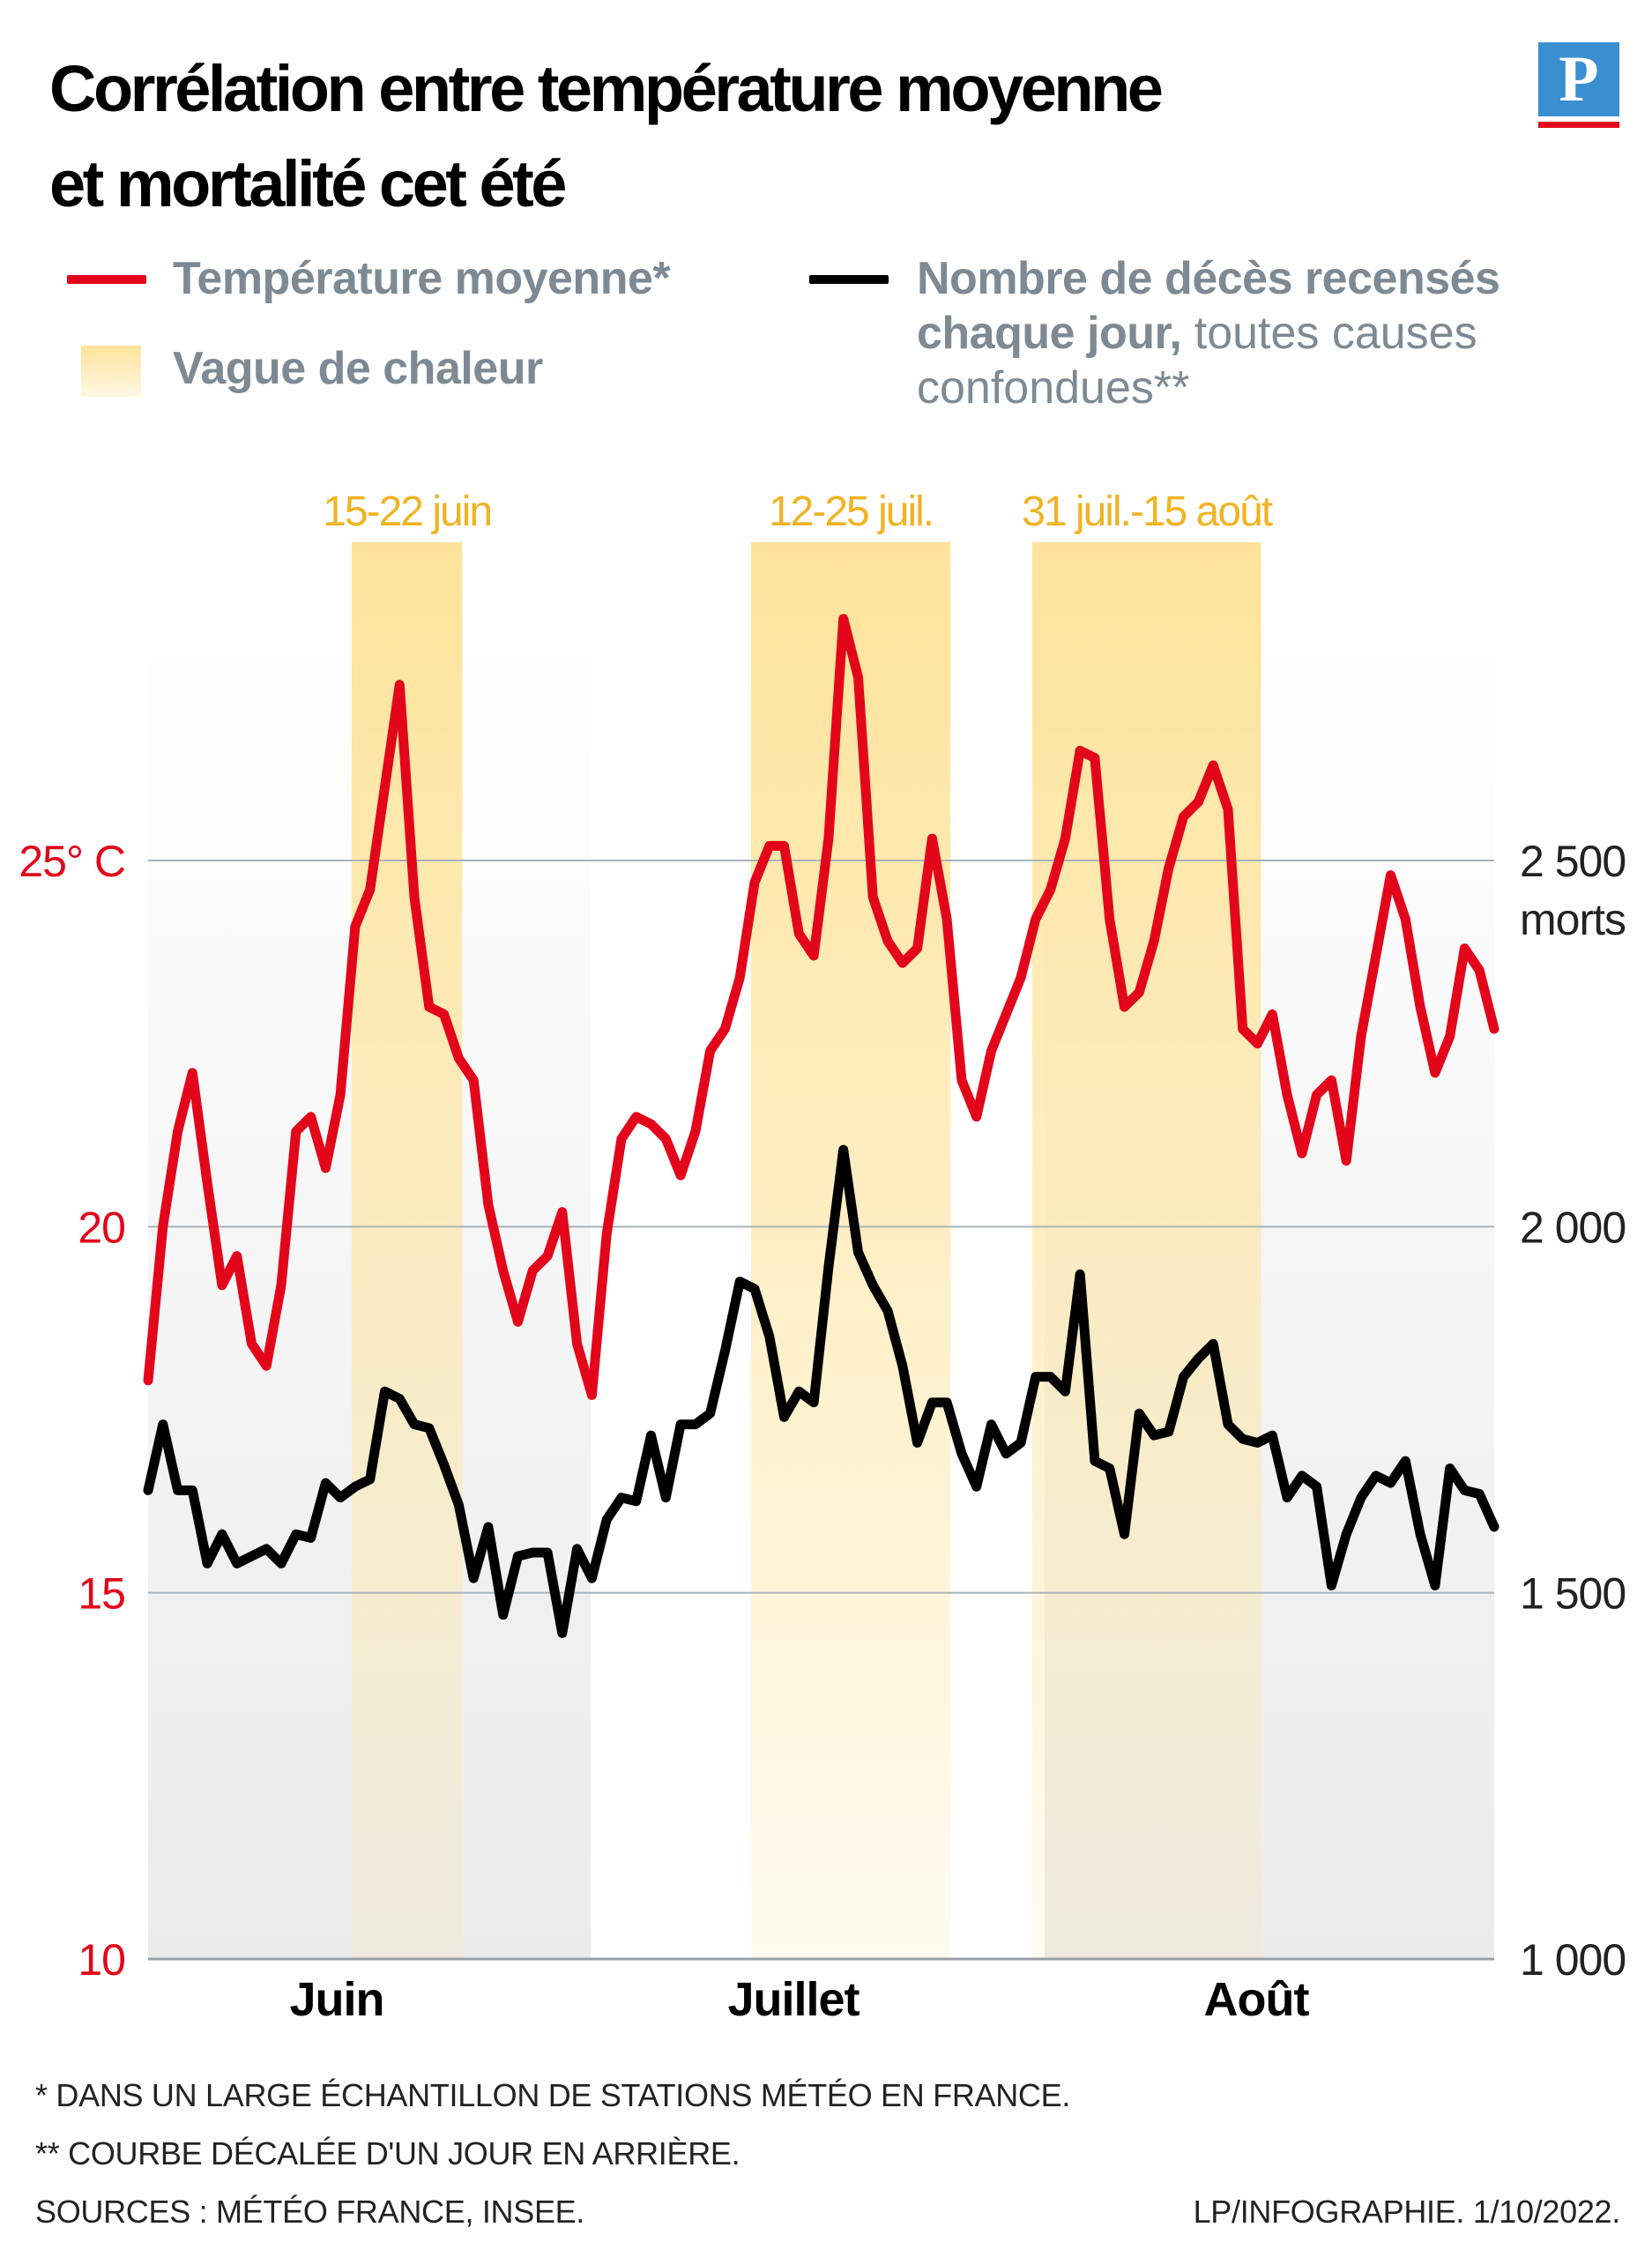 This screenshot has width=1652, height=2257. What do you see at coordinates (1147, 511) in the screenshot?
I see `heatwave-band-label-3: 31 juil.-15 août` at bounding box center [1147, 511].